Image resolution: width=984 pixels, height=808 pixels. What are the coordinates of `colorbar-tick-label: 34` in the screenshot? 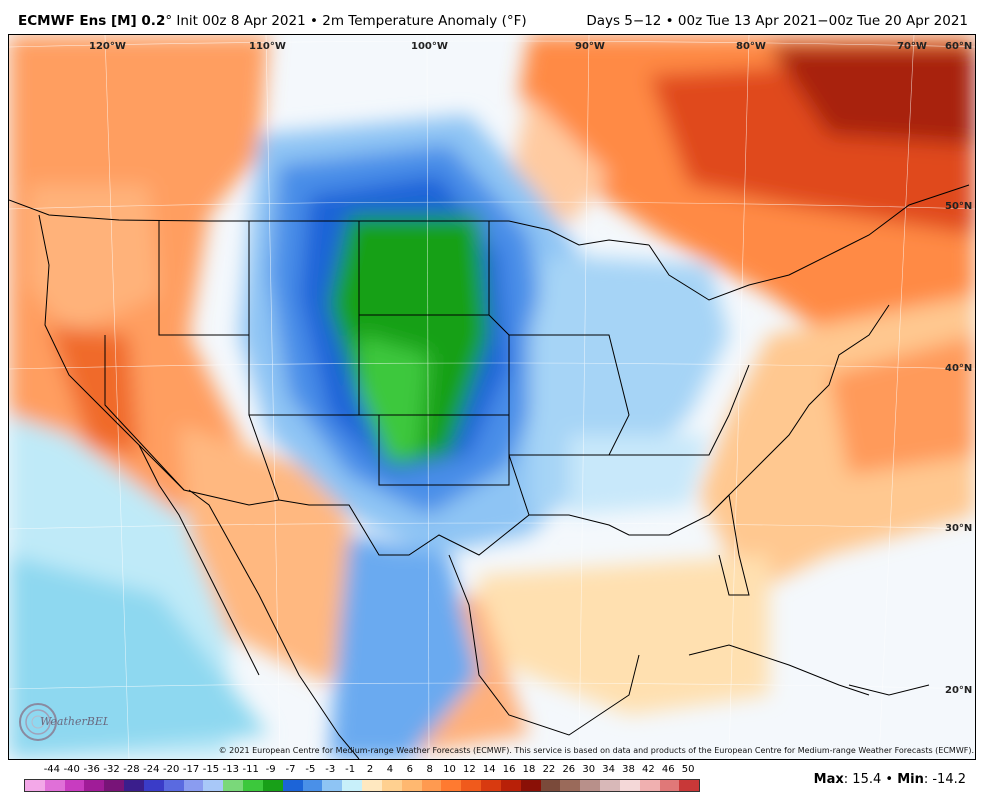 It's located at (608, 769).